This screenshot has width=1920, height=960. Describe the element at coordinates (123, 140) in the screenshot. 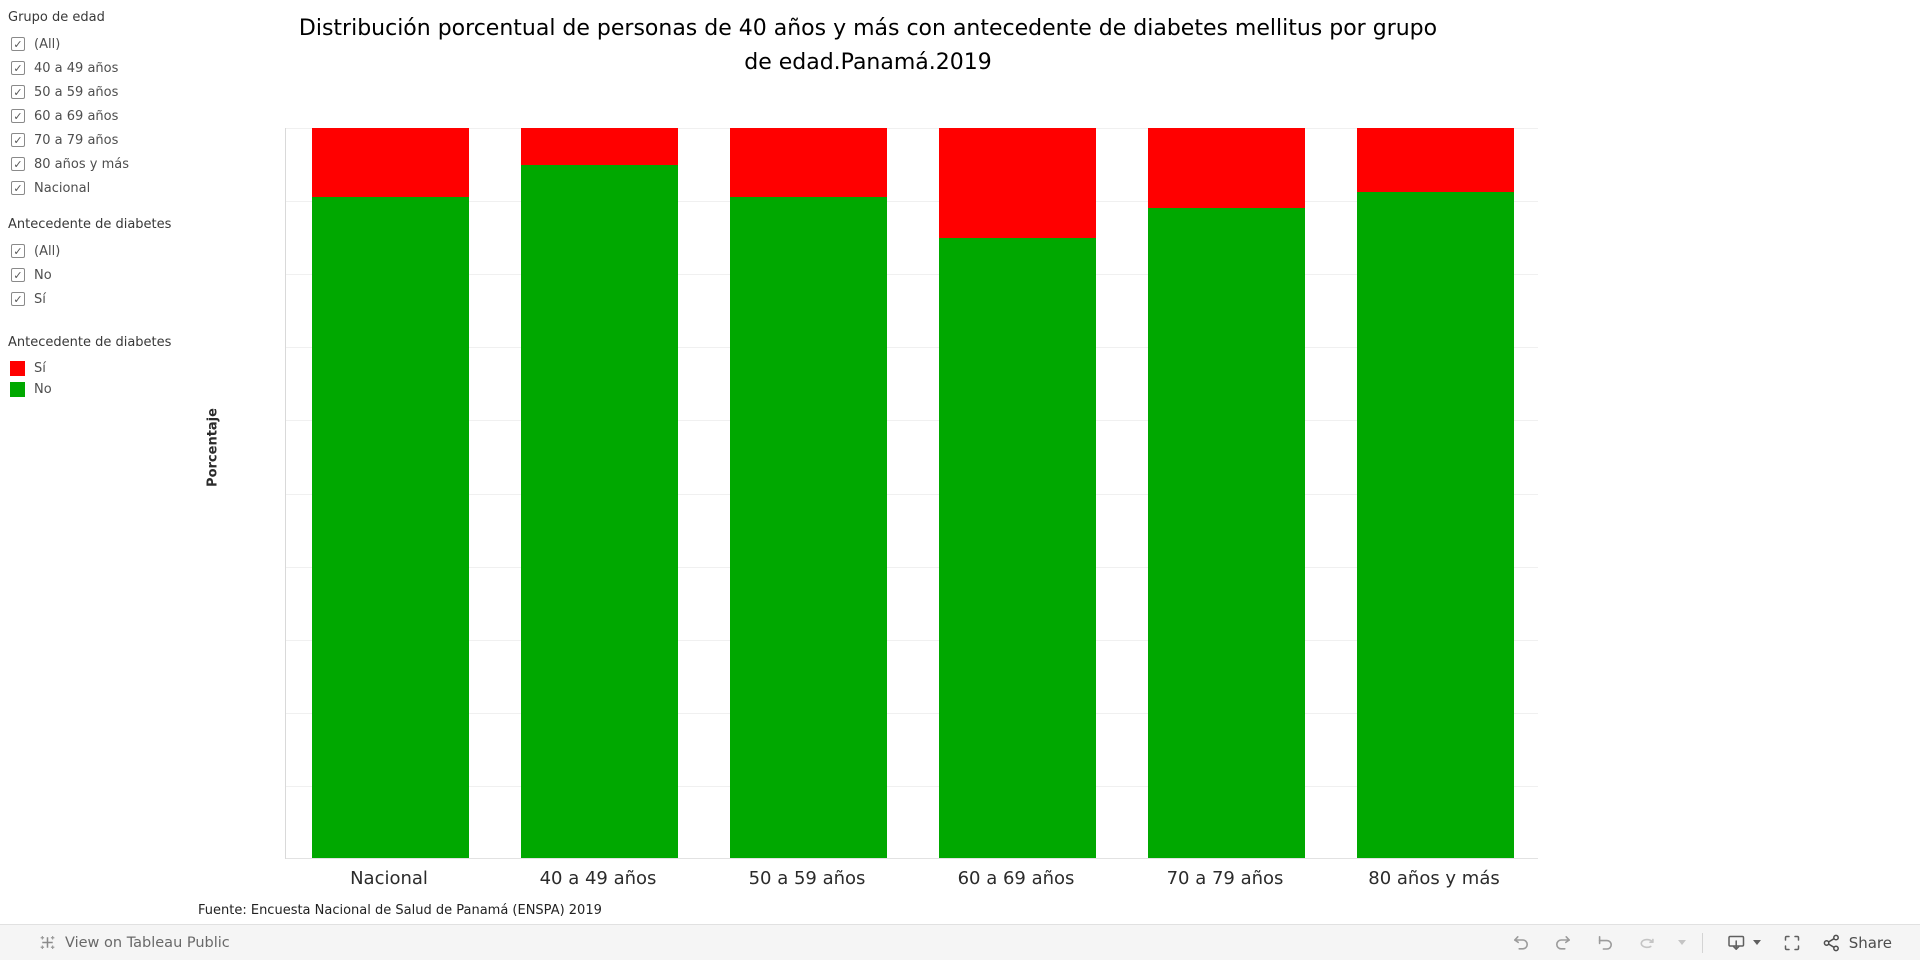

I see `filter-option: ✓ 70 a 79 años` at that location.